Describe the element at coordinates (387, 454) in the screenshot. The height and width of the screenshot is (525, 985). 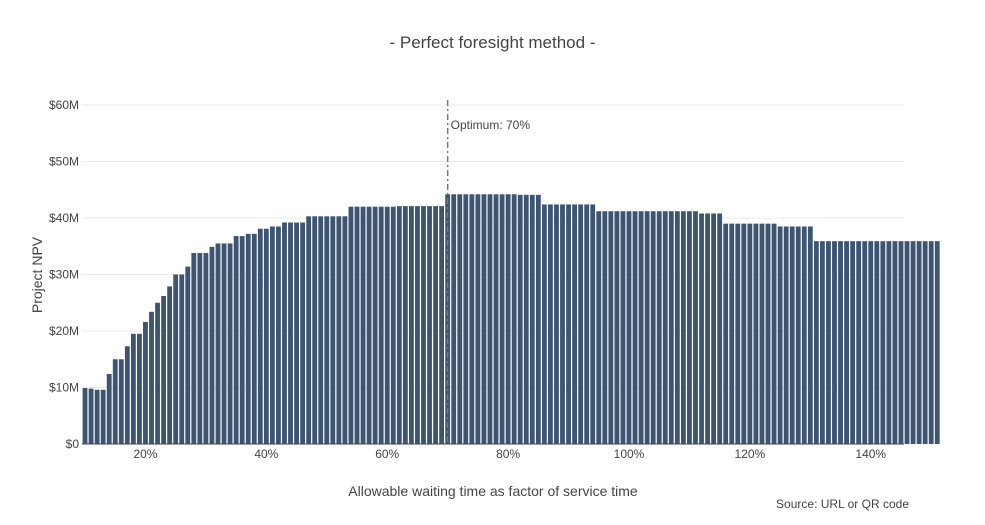
I see `x-tick-label: 60%` at that location.